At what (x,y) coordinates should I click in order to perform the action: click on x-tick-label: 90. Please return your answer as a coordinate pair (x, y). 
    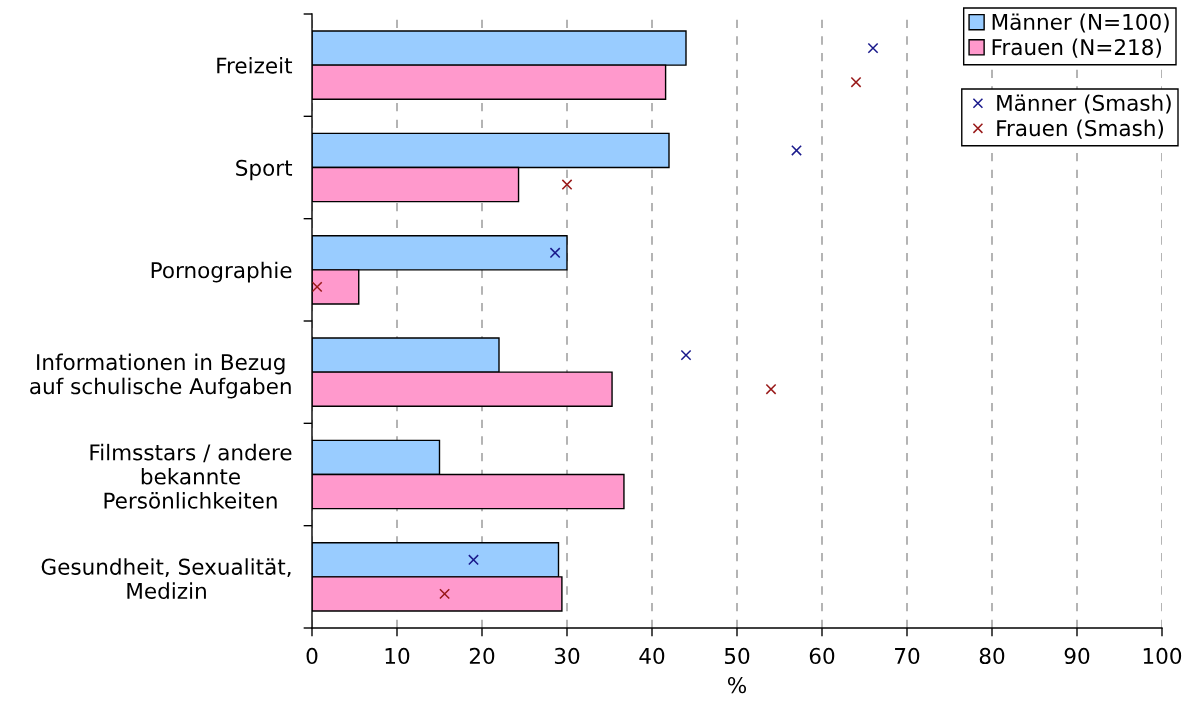
    Looking at the image, I should click on (1077, 656).